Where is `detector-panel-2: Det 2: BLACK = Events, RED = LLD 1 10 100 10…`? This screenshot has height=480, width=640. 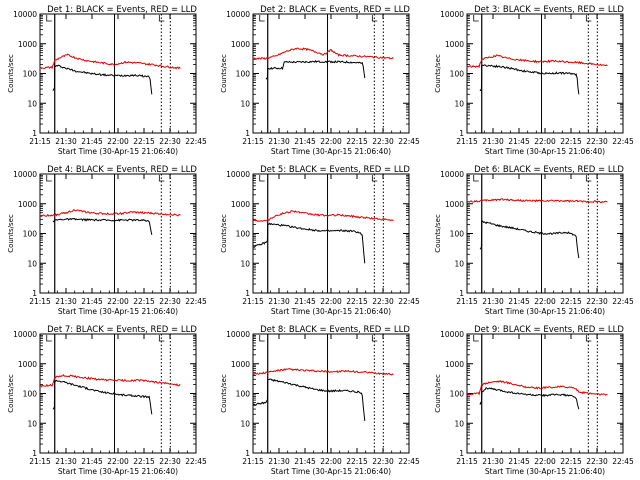
detector-panel-2: Det 2: BLACK = Events, RED = LLD 1 10 100 10… is located at coordinates (320, 80).